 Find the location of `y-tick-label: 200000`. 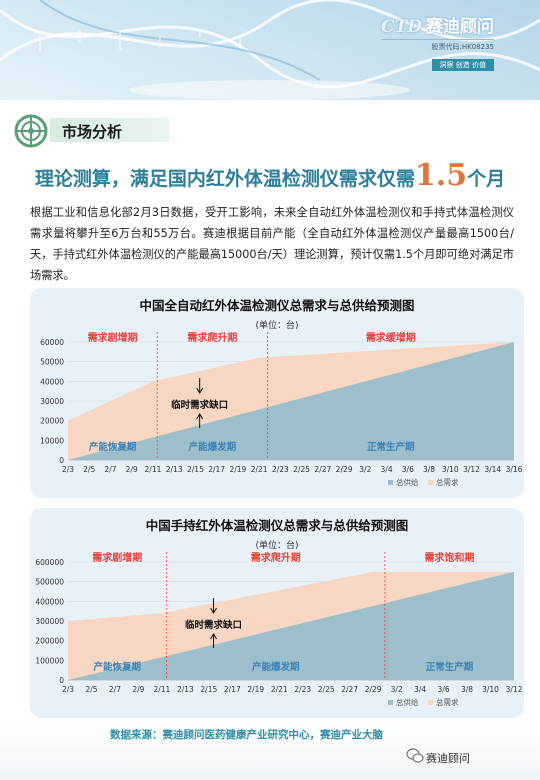

y-tick-label: 200000 is located at coordinates (49, 641).